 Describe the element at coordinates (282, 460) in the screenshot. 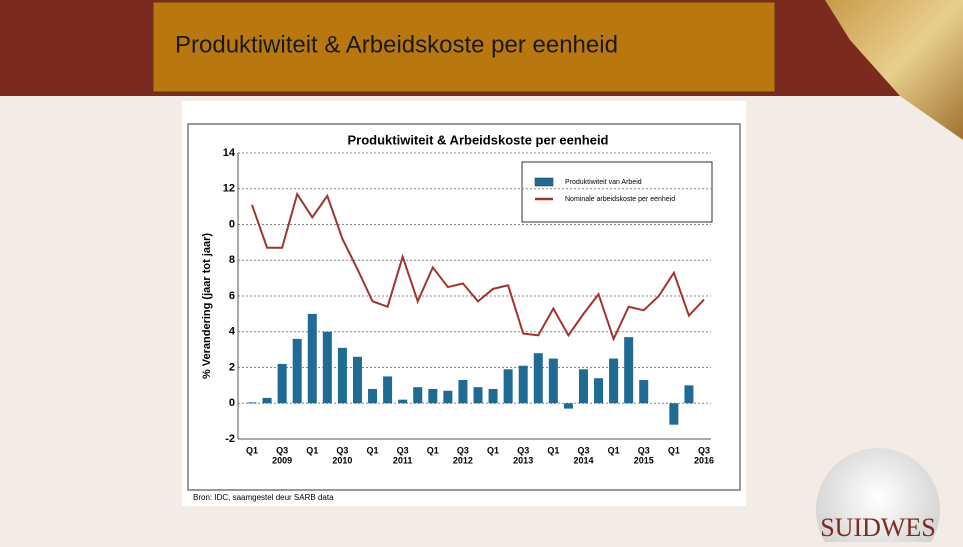

I see `x-year-label: 2009` at that location.